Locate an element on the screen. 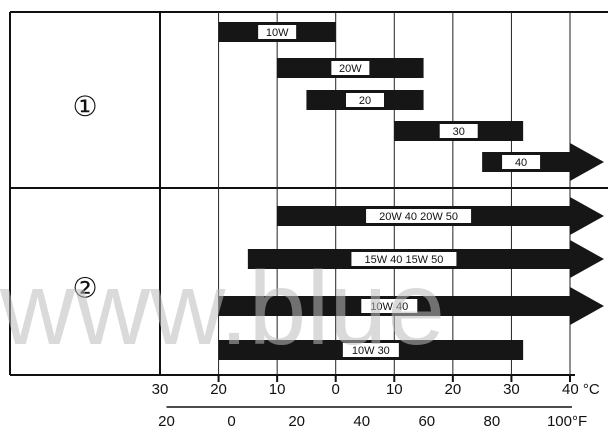 The height and width of the screenshot is (430, 608). bar-label: 30 is located at coordinates (459, 132).